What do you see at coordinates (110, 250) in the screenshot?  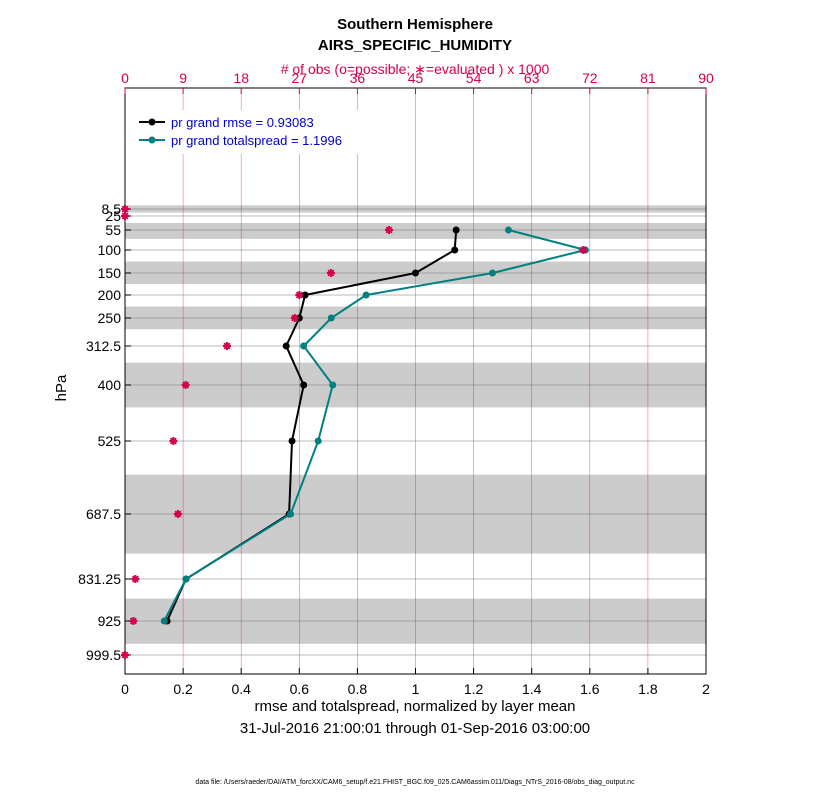 I see `y-tick-label-3: 100` at bounding box center [110, 250].